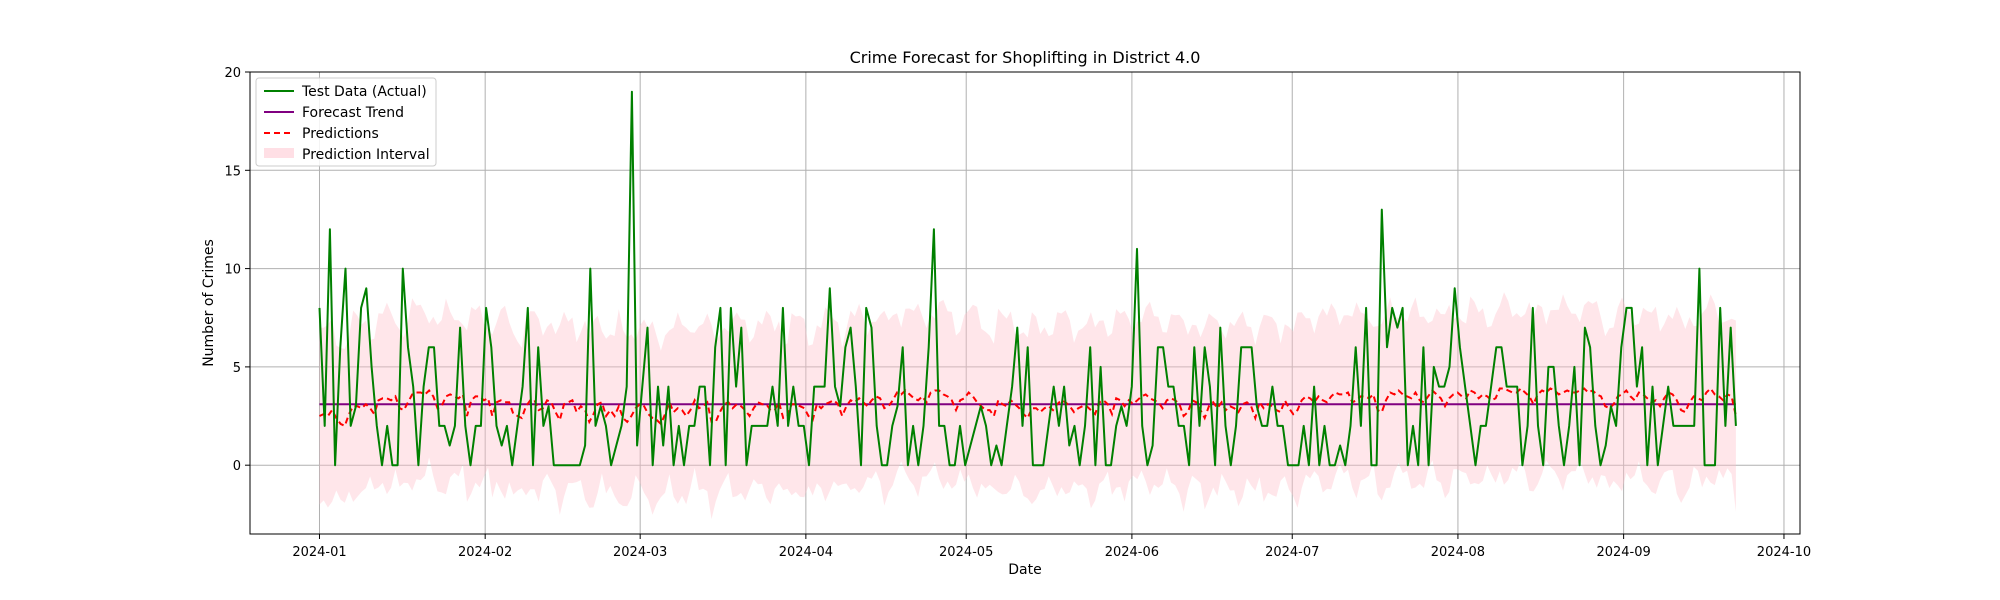 This screenshot has width=2000, height=600. I want to click on y-tick-label: 0, so click(237, 466).